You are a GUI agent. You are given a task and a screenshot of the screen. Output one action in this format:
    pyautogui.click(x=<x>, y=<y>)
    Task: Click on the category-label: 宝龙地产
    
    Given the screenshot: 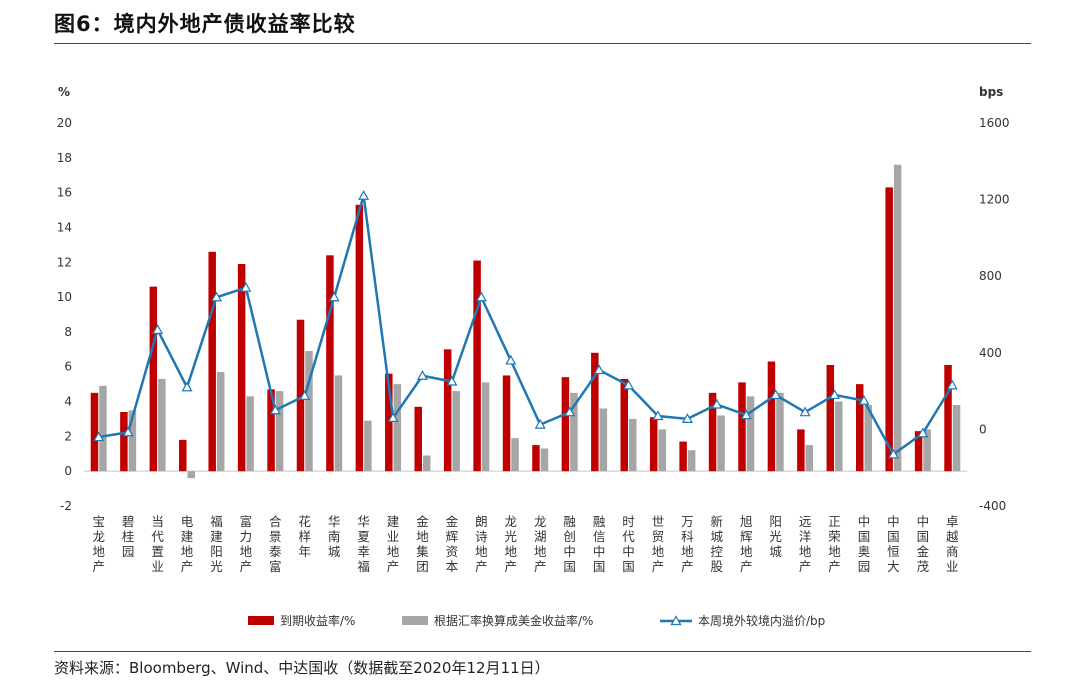 What is the action you would take?
    pyautogui.click(x=98, y=544)
    